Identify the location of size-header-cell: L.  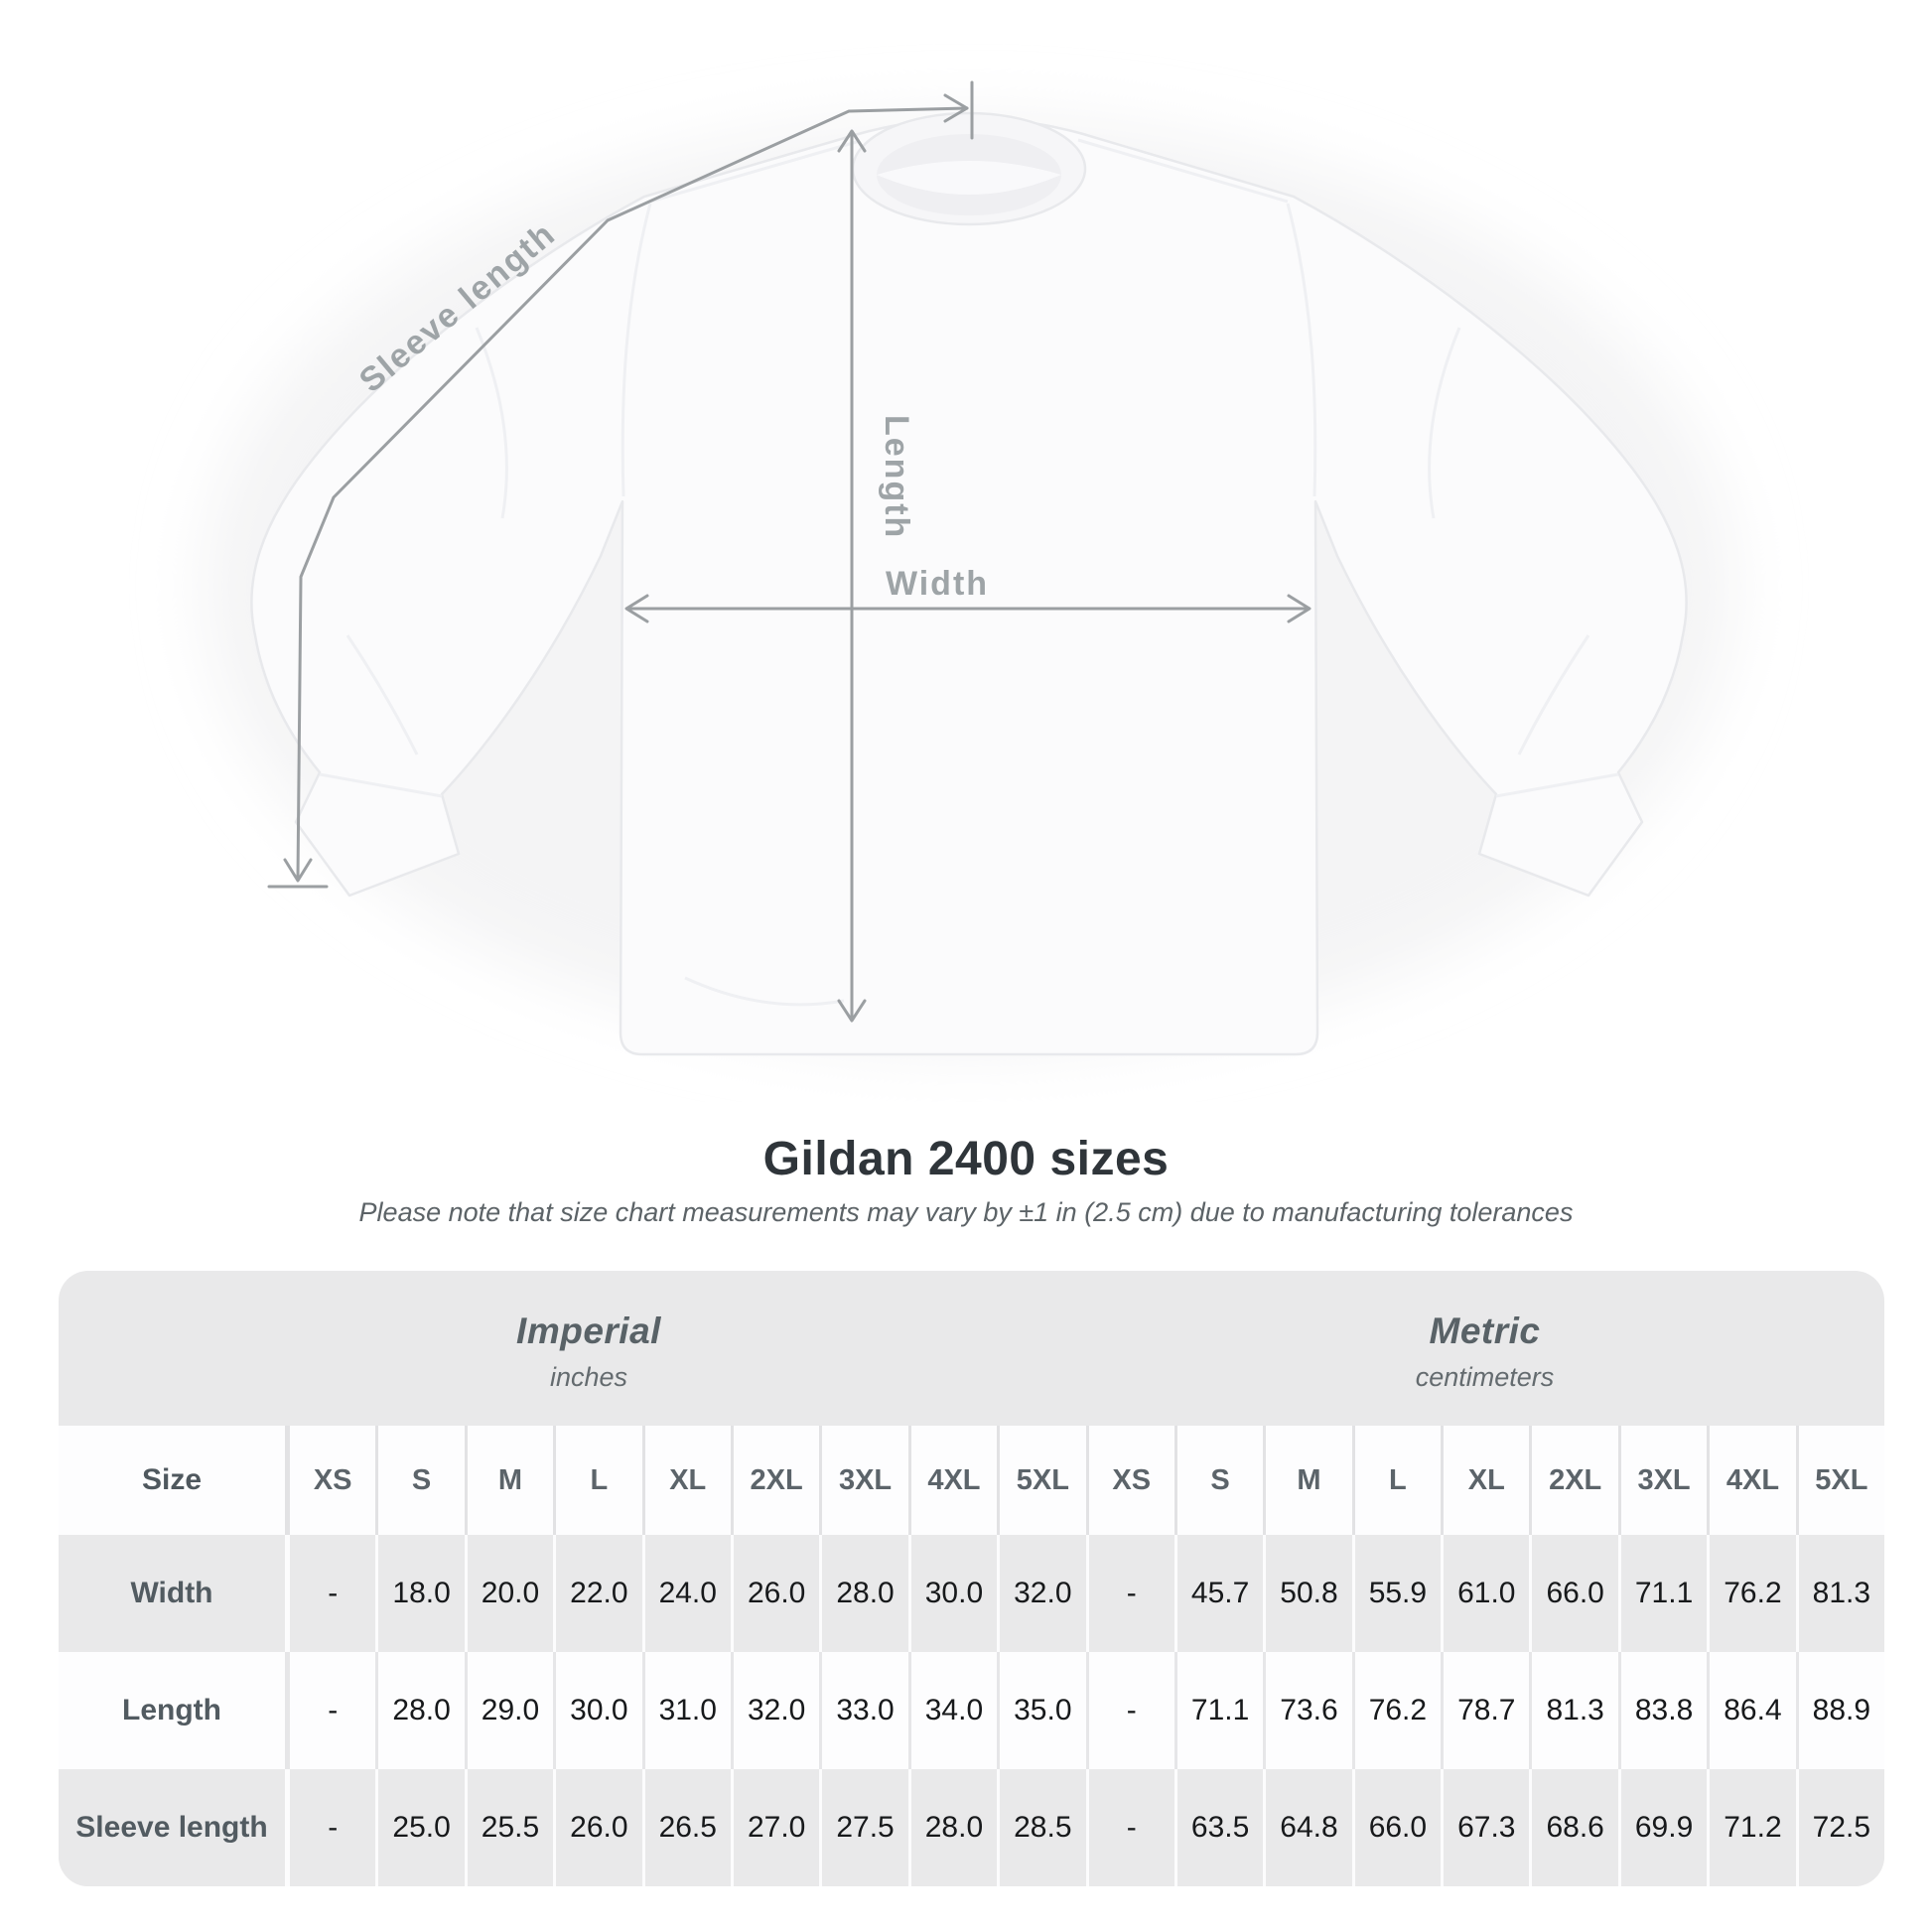
(597, 1480).